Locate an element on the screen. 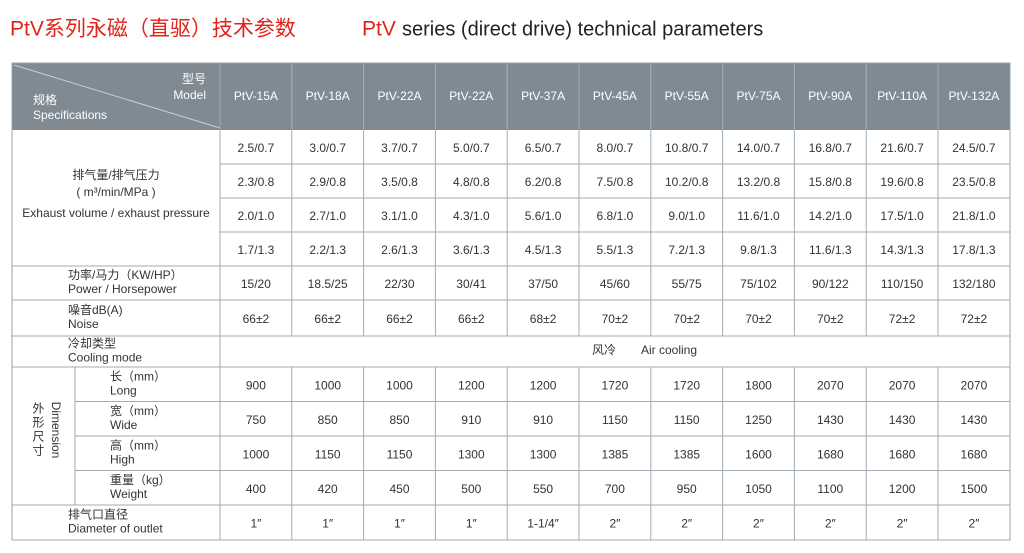  cell: 1050 is located at coordinates (758, 489).